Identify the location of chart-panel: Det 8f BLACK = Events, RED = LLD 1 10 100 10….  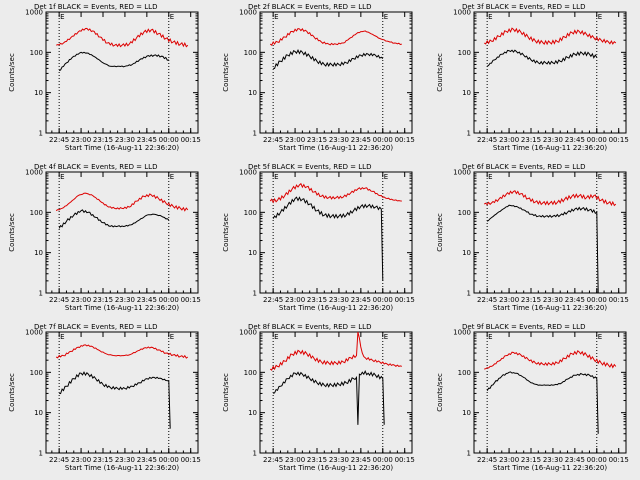
(318, 397).